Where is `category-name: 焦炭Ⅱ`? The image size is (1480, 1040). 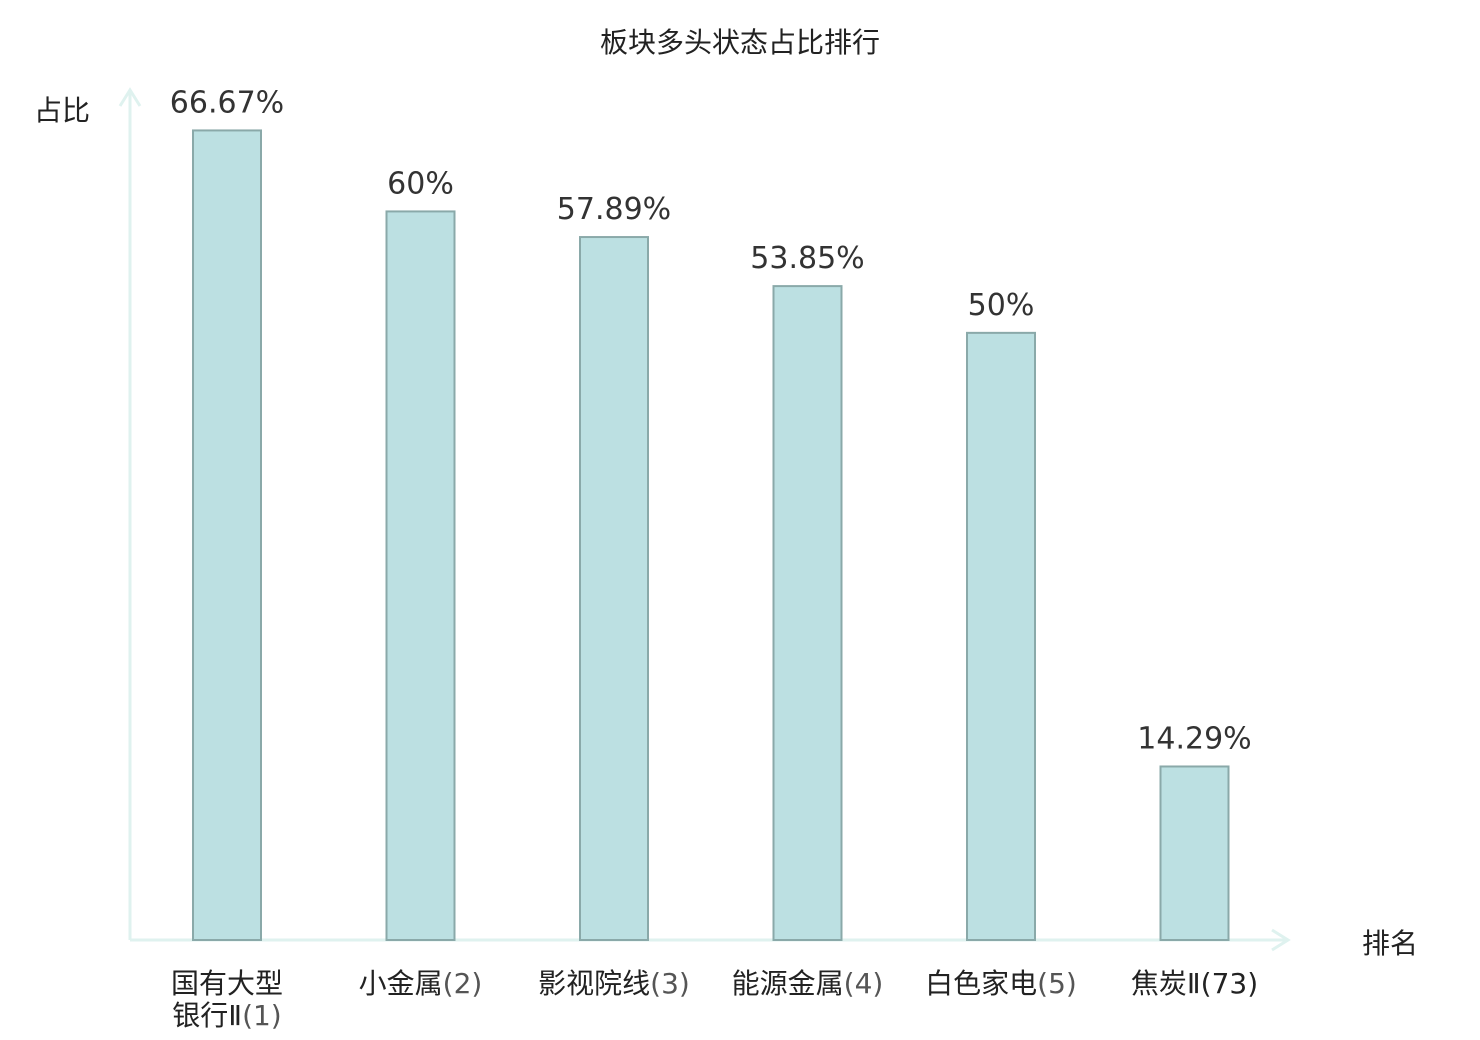
category-name: 焦炭Ⅱ is located at coordinates (1166, 983).